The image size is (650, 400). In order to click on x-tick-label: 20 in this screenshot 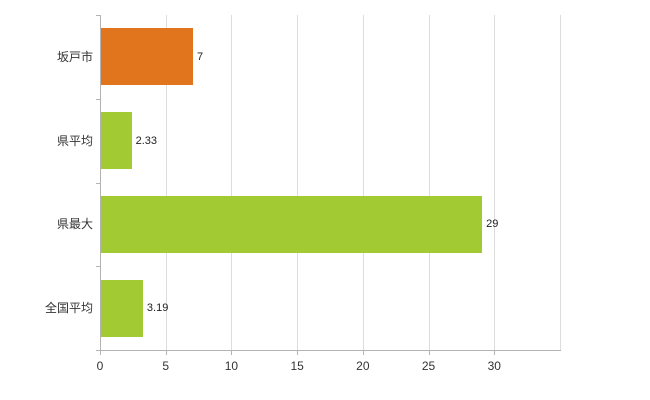, I will do `click(363, 366)`.